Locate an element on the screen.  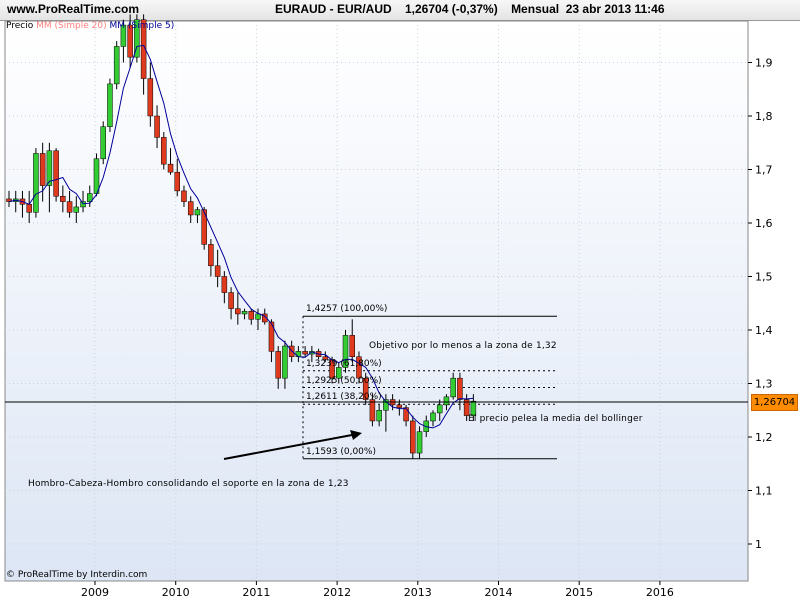
y-tick-label: 1,8 is located at coordinates (764, 116).